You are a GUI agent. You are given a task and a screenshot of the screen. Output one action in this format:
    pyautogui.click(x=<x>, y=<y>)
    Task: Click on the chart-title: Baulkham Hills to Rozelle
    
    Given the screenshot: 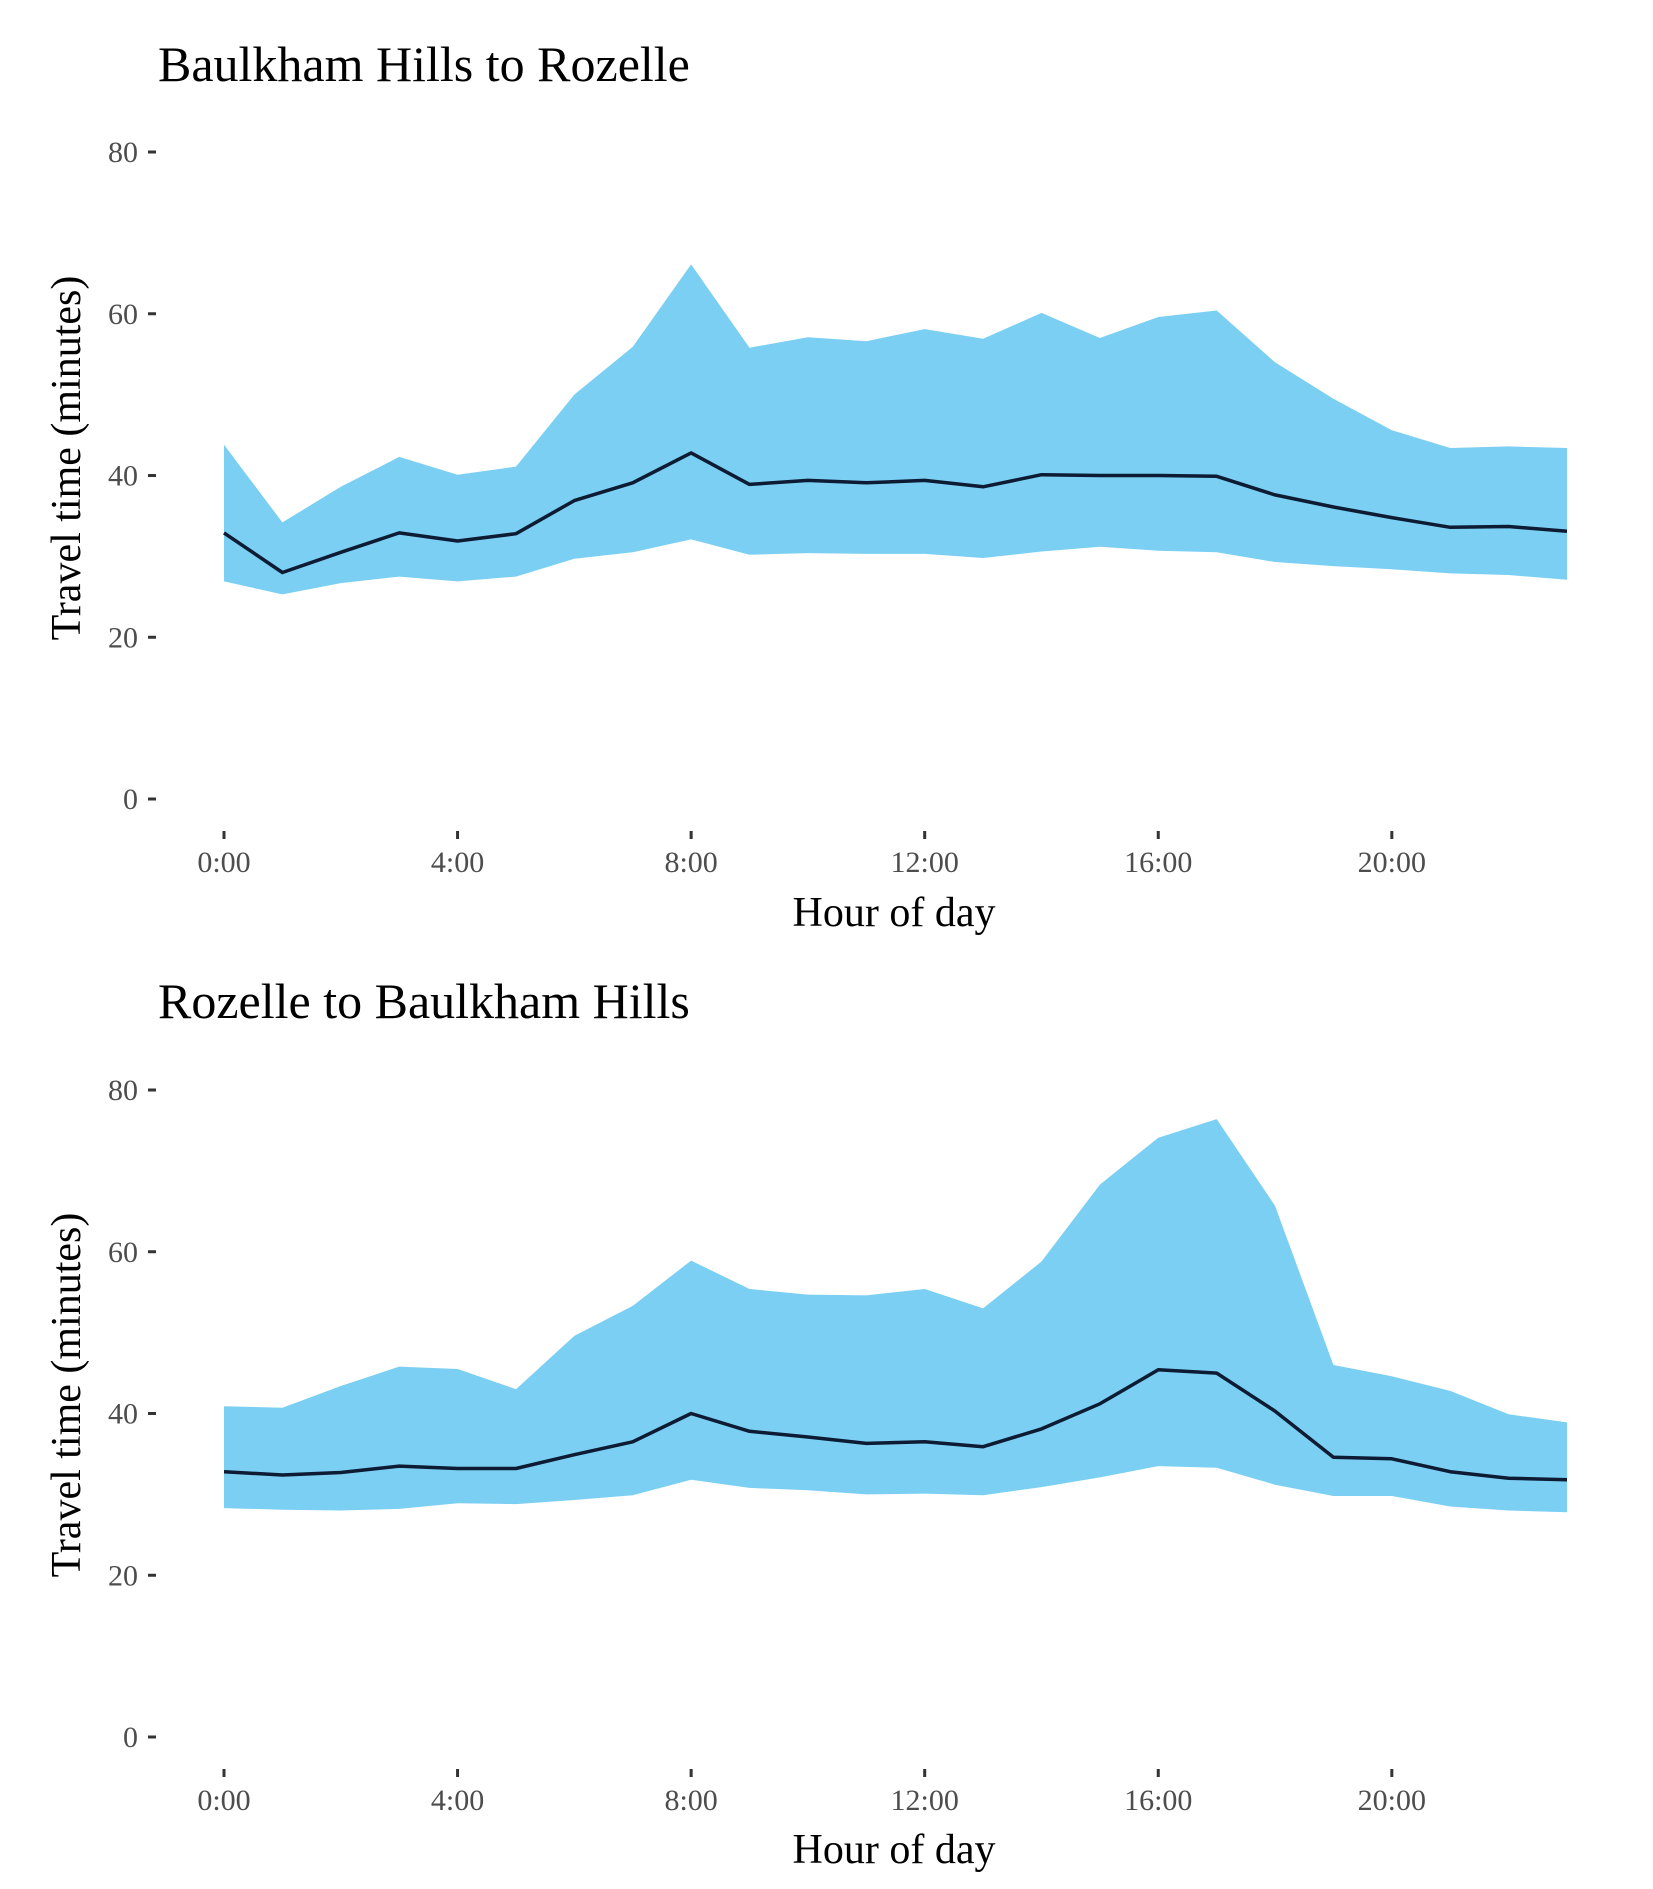 What is the action you would take?
    pyautogui.click(x=424, y=64)
    